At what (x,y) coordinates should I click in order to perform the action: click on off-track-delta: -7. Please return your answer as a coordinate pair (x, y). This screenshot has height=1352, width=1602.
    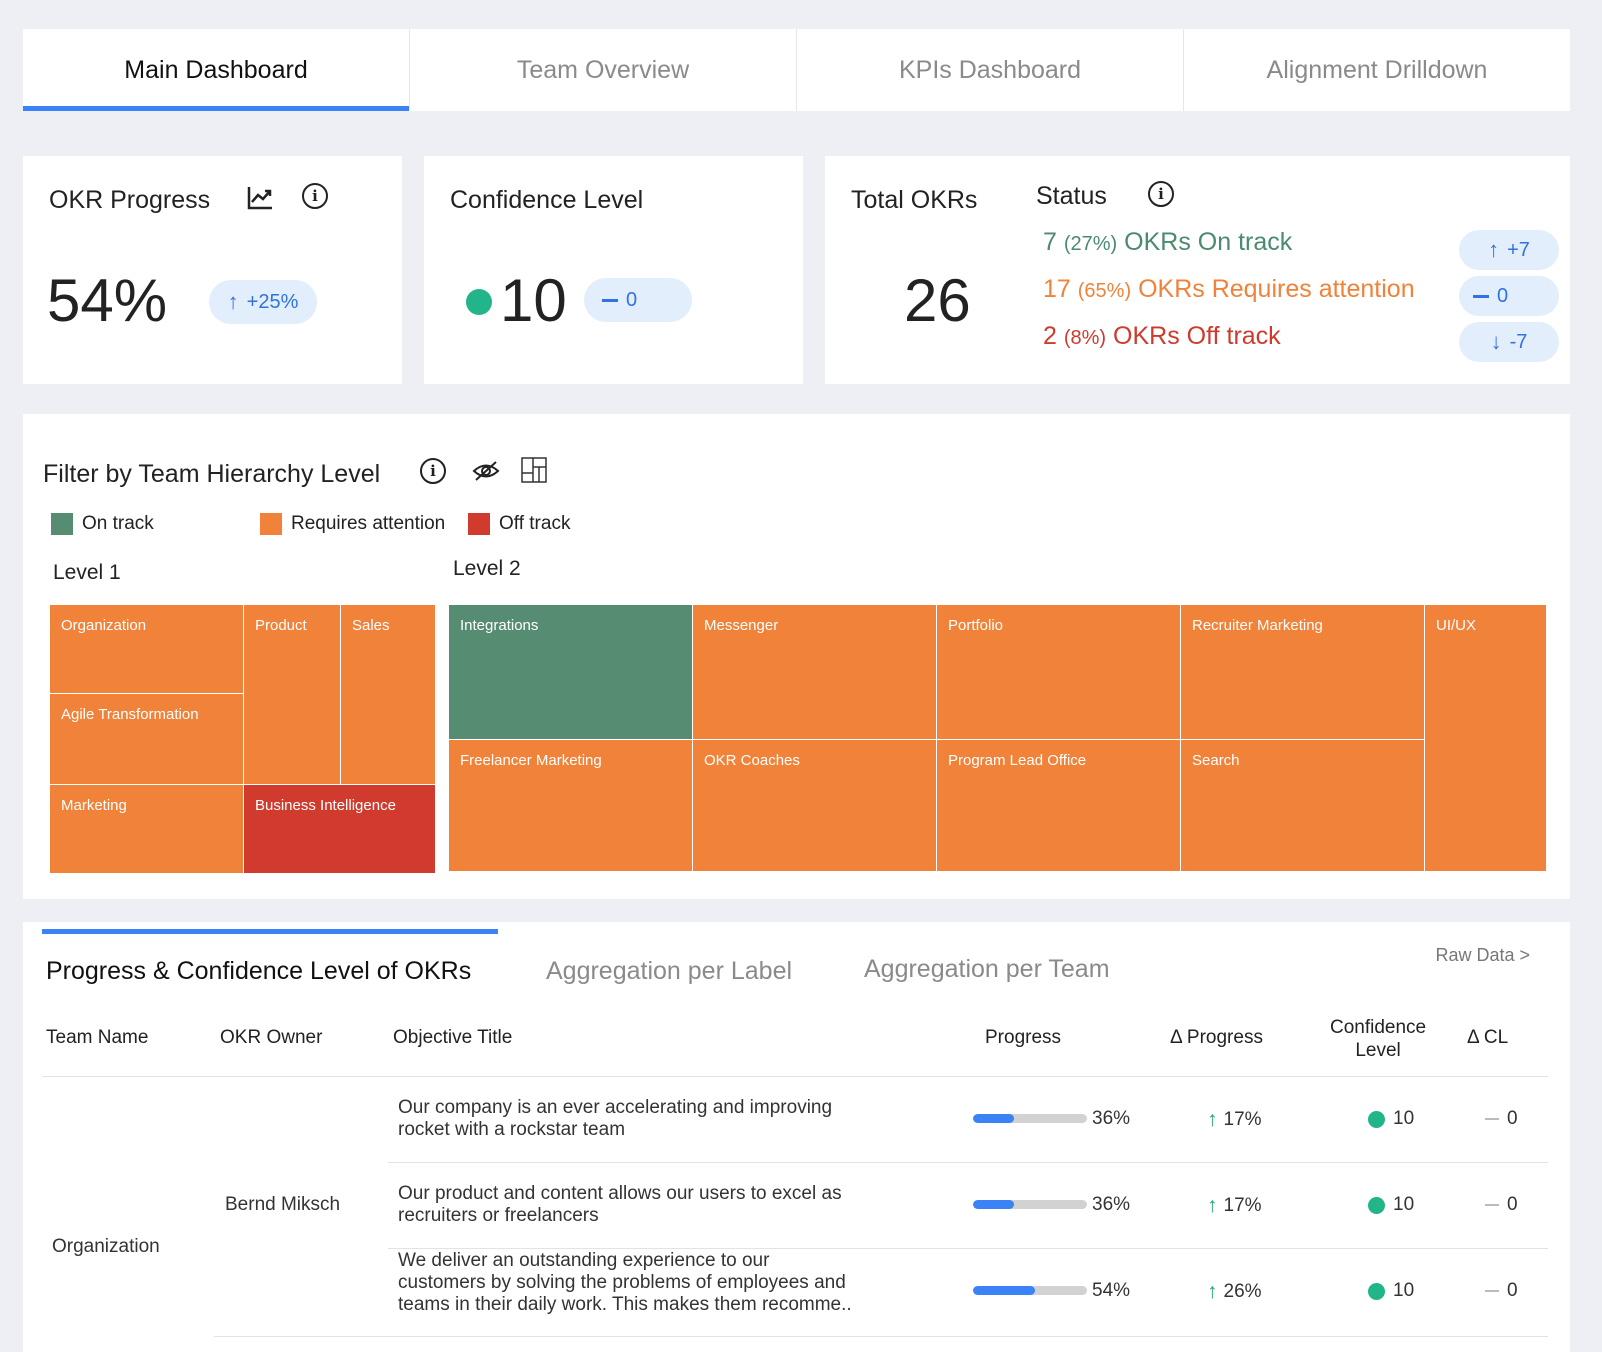
    Looking at the image, I should click on (1518, 341).